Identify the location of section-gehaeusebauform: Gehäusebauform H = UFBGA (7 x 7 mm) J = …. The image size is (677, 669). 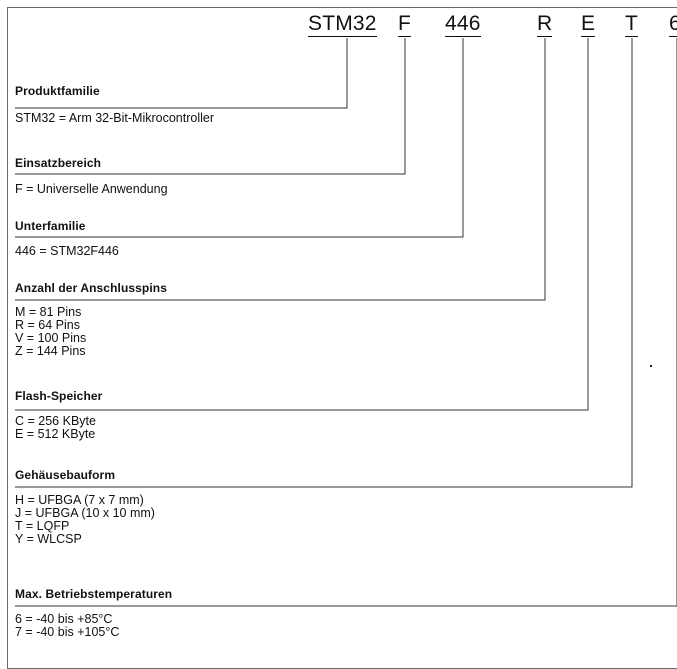
(85, 507).